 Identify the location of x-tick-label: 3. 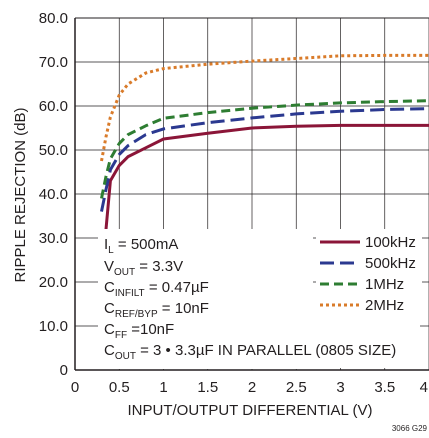
(340, 387).